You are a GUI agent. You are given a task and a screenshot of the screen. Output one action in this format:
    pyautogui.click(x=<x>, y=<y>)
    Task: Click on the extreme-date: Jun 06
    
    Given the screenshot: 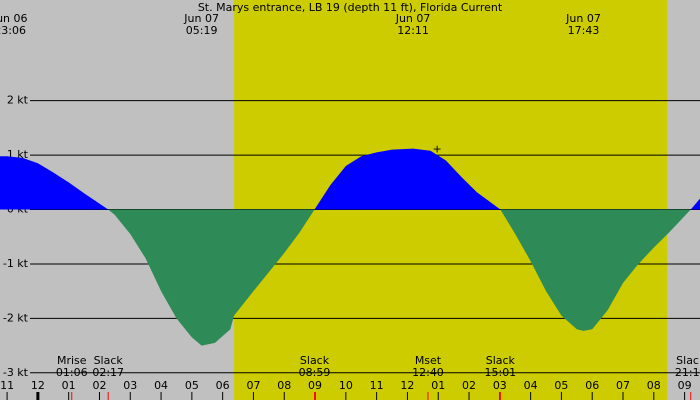 What is the action you would take?
    pyautogui.click(x=14, y=18)
    